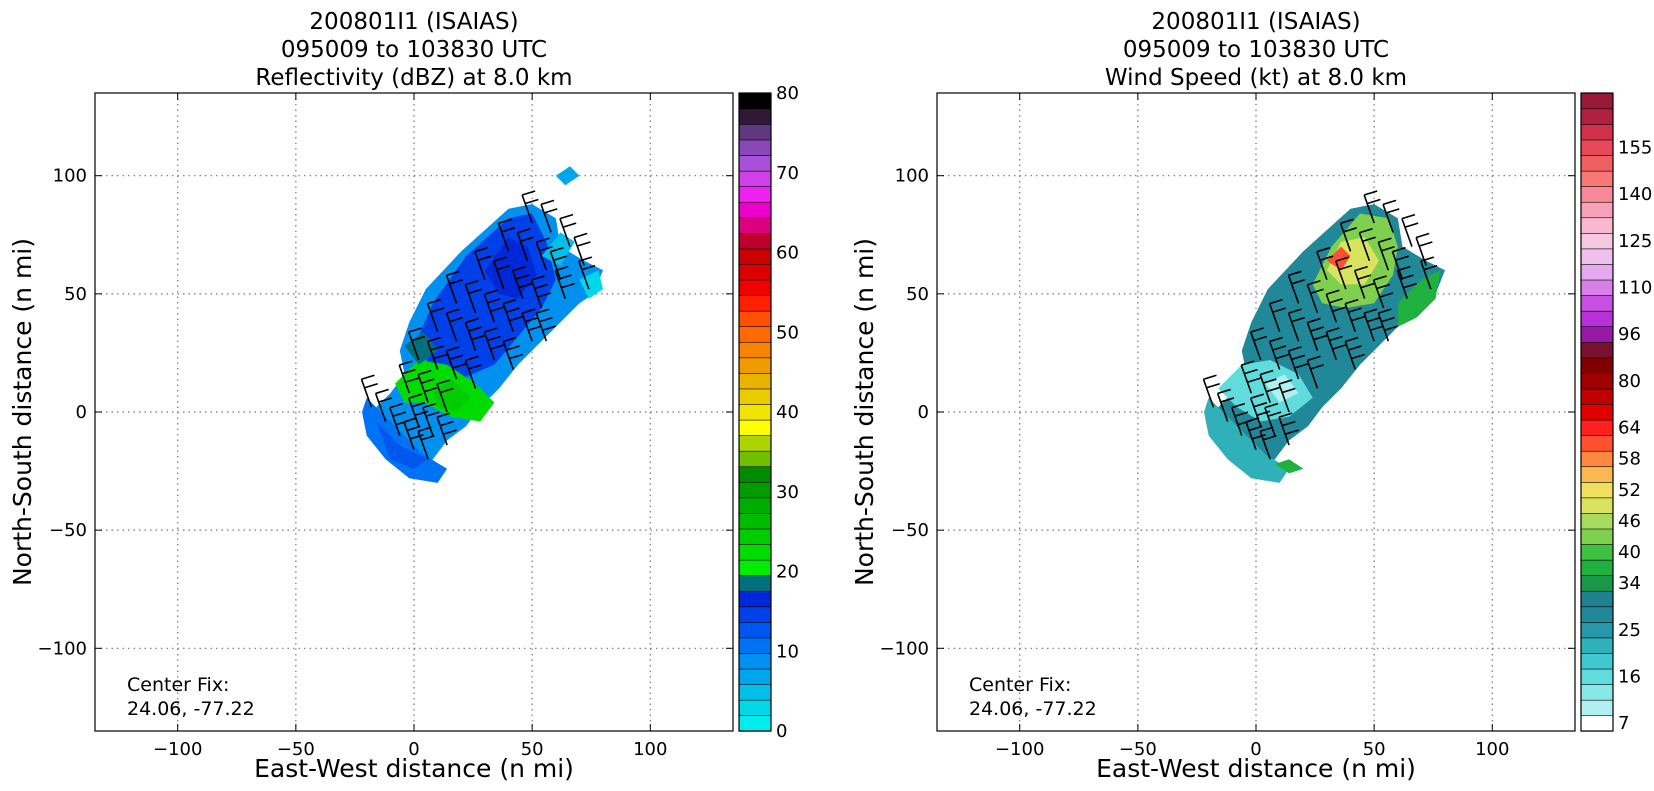 The height and width of the screenshot is (791, 1654). Describe the element at coordinates (191, 709) in the screenshot. I see `left-center-fix-value: 24.06, -77.22` at that location.